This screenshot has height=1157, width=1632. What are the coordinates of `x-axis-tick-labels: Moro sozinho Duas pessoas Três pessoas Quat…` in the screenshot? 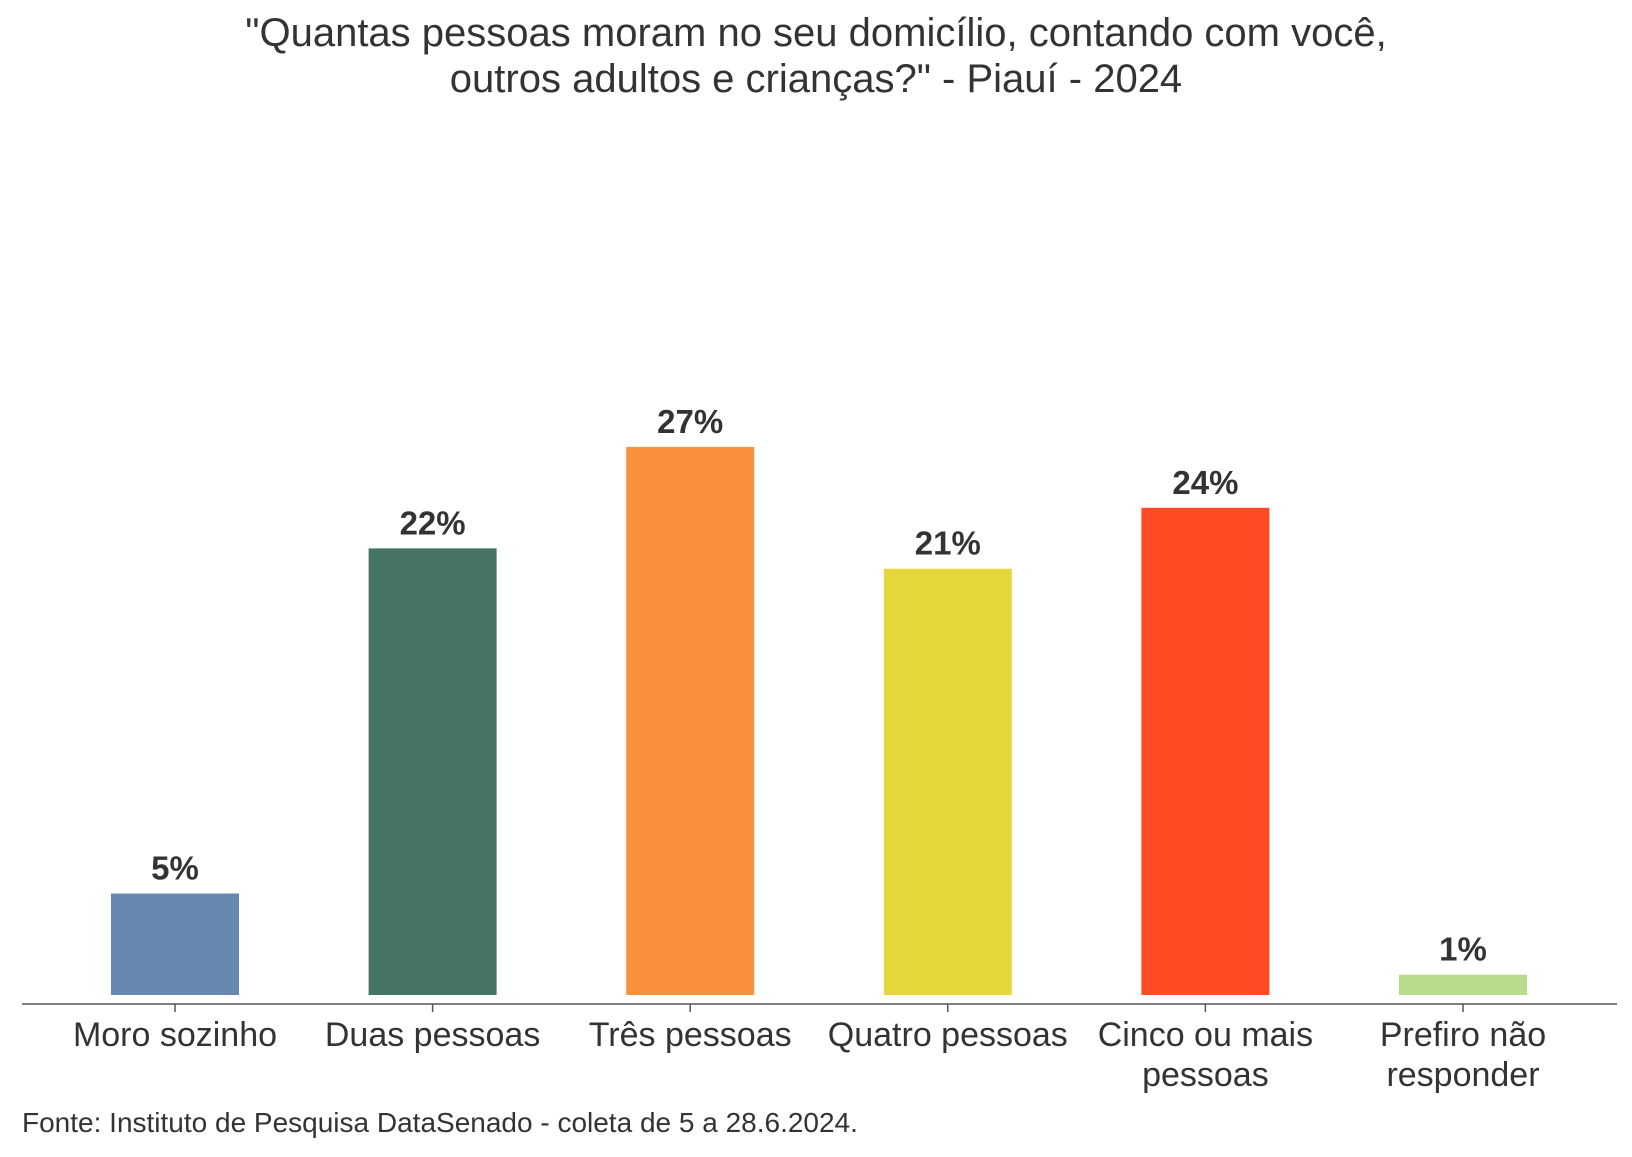 It's located at (809, 1055).